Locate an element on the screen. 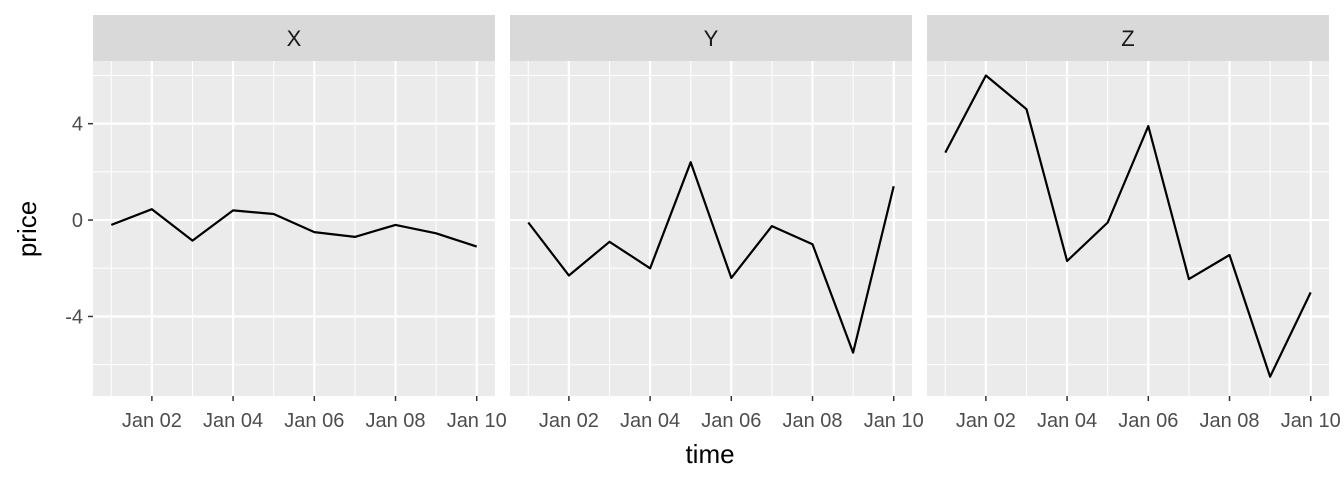 Image resolution: width=1344 pixels, height=480 pixels. series-line-x is located at coordinates (294, 228).